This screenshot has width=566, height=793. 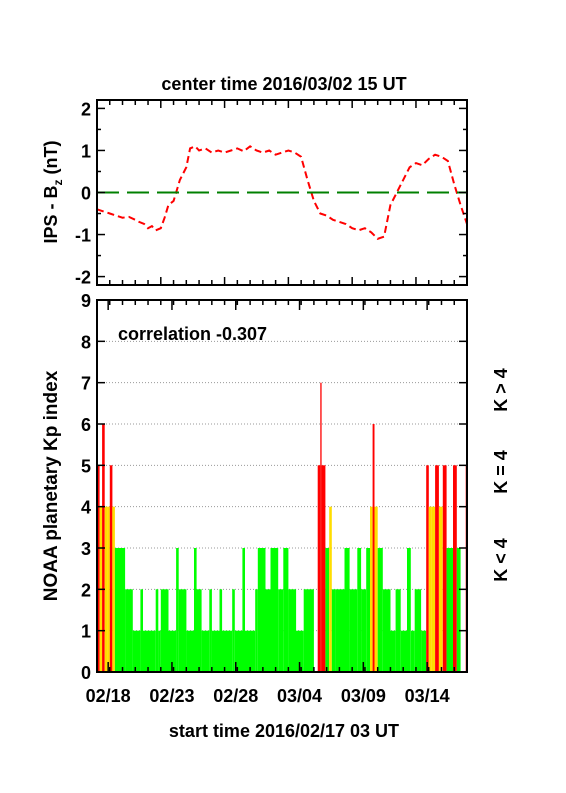 I want to click on legend-k-less-4: K < 4, so click(x=501, y=560).